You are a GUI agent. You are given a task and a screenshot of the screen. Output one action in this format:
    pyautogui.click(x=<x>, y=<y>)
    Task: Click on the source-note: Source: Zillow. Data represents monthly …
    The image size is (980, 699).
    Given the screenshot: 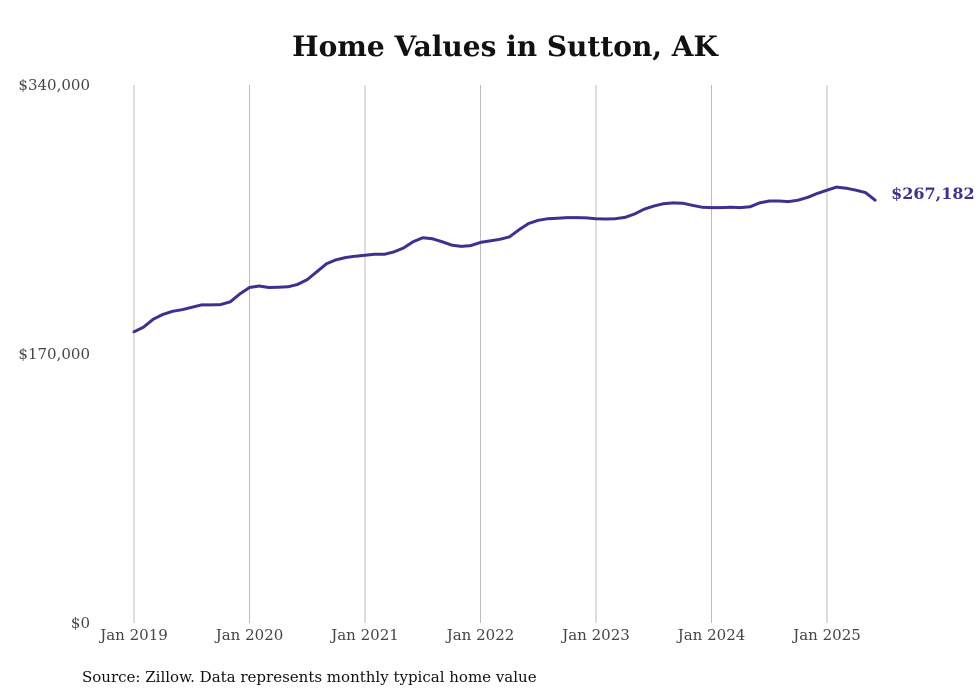 What is the action you would take?
    pyautogui.click(x=309, y=677)
    